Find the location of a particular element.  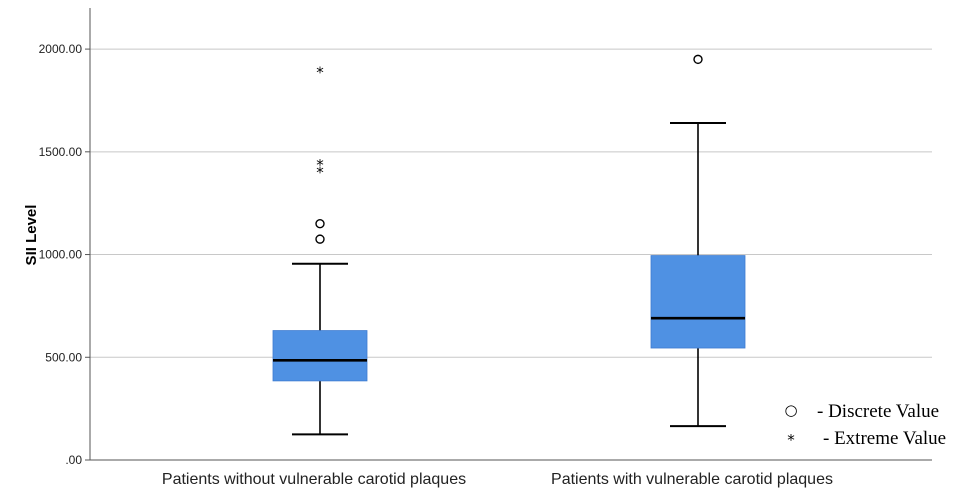

box-group is located at coordinates (698, 241).